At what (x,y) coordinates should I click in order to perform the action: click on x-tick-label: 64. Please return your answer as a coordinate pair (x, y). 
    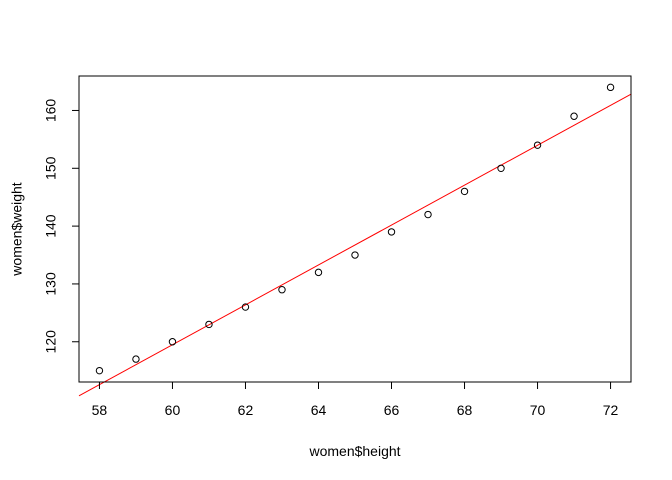
    Looking at the image, I should click on (319, 410).